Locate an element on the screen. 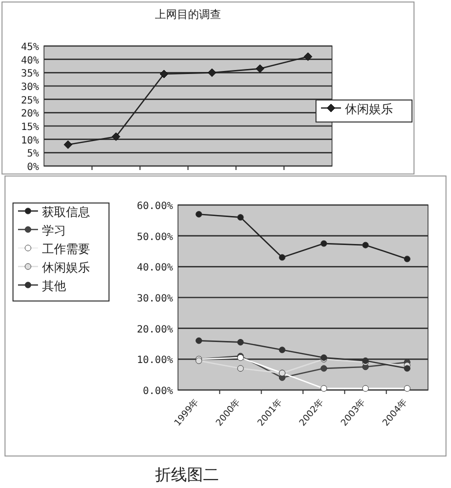 The width and height of the screenshot is (451, 488). y-tick-label: 60.00% is located at coordinates (154, 206).